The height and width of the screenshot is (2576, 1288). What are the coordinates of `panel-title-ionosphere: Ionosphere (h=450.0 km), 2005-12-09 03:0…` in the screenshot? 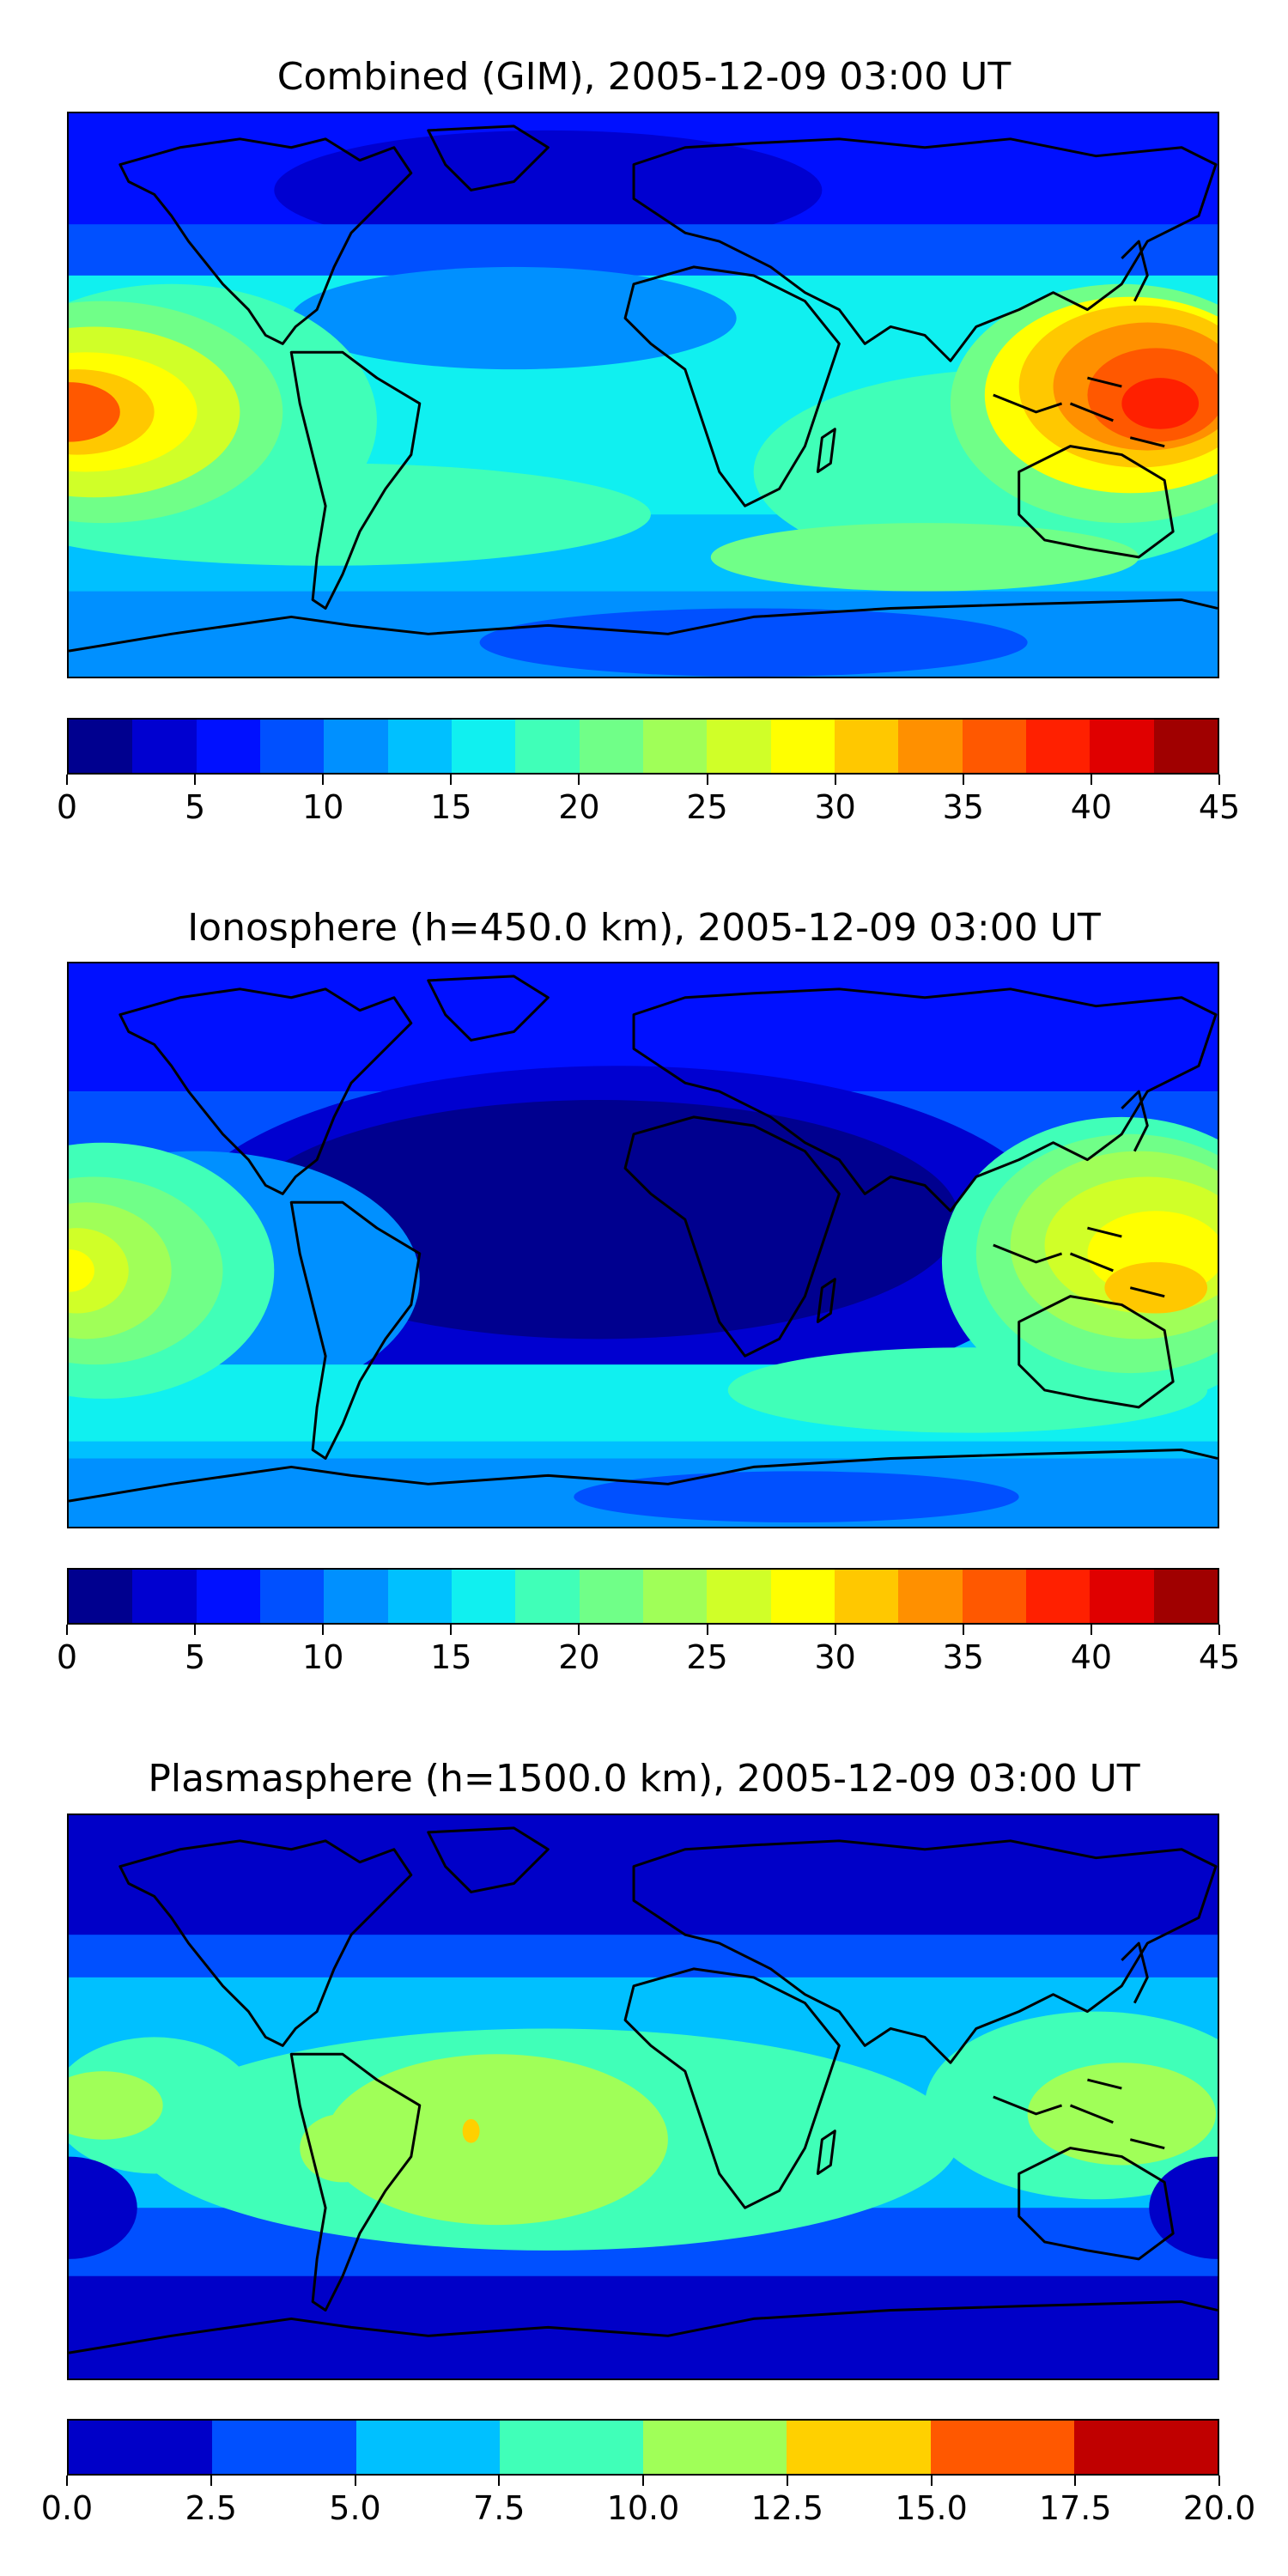 It's located at (644, 928).